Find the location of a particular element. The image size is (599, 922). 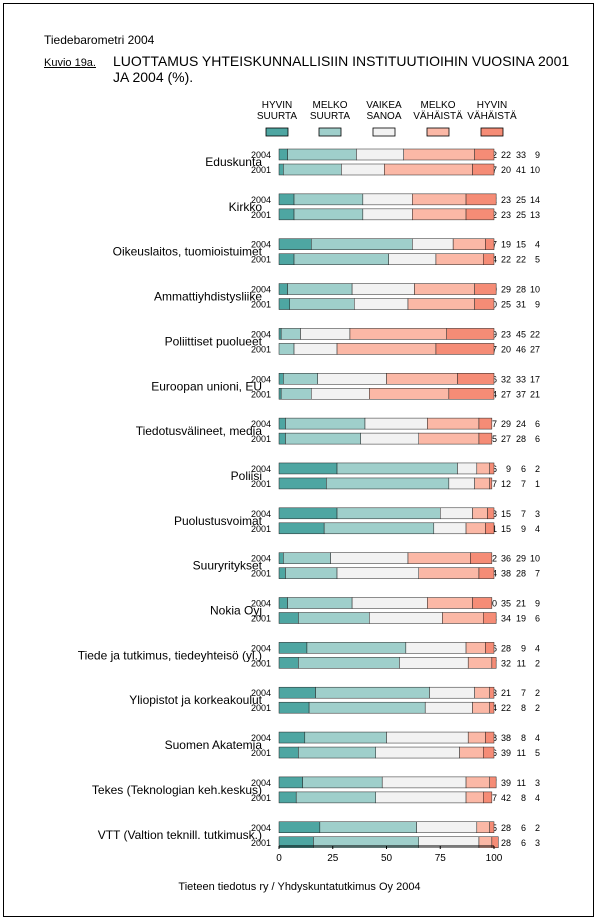

x-tick-label: 0 is located at coordinates (279, 858).